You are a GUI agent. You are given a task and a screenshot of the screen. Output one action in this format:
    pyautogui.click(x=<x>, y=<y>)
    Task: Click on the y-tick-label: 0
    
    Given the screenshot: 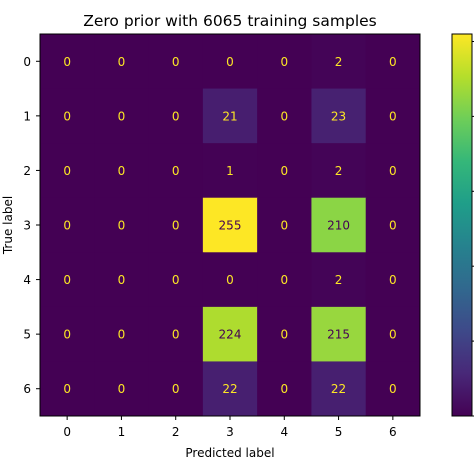 What is the action you would take?
    pyautogui.click(x=27, y=62)
    